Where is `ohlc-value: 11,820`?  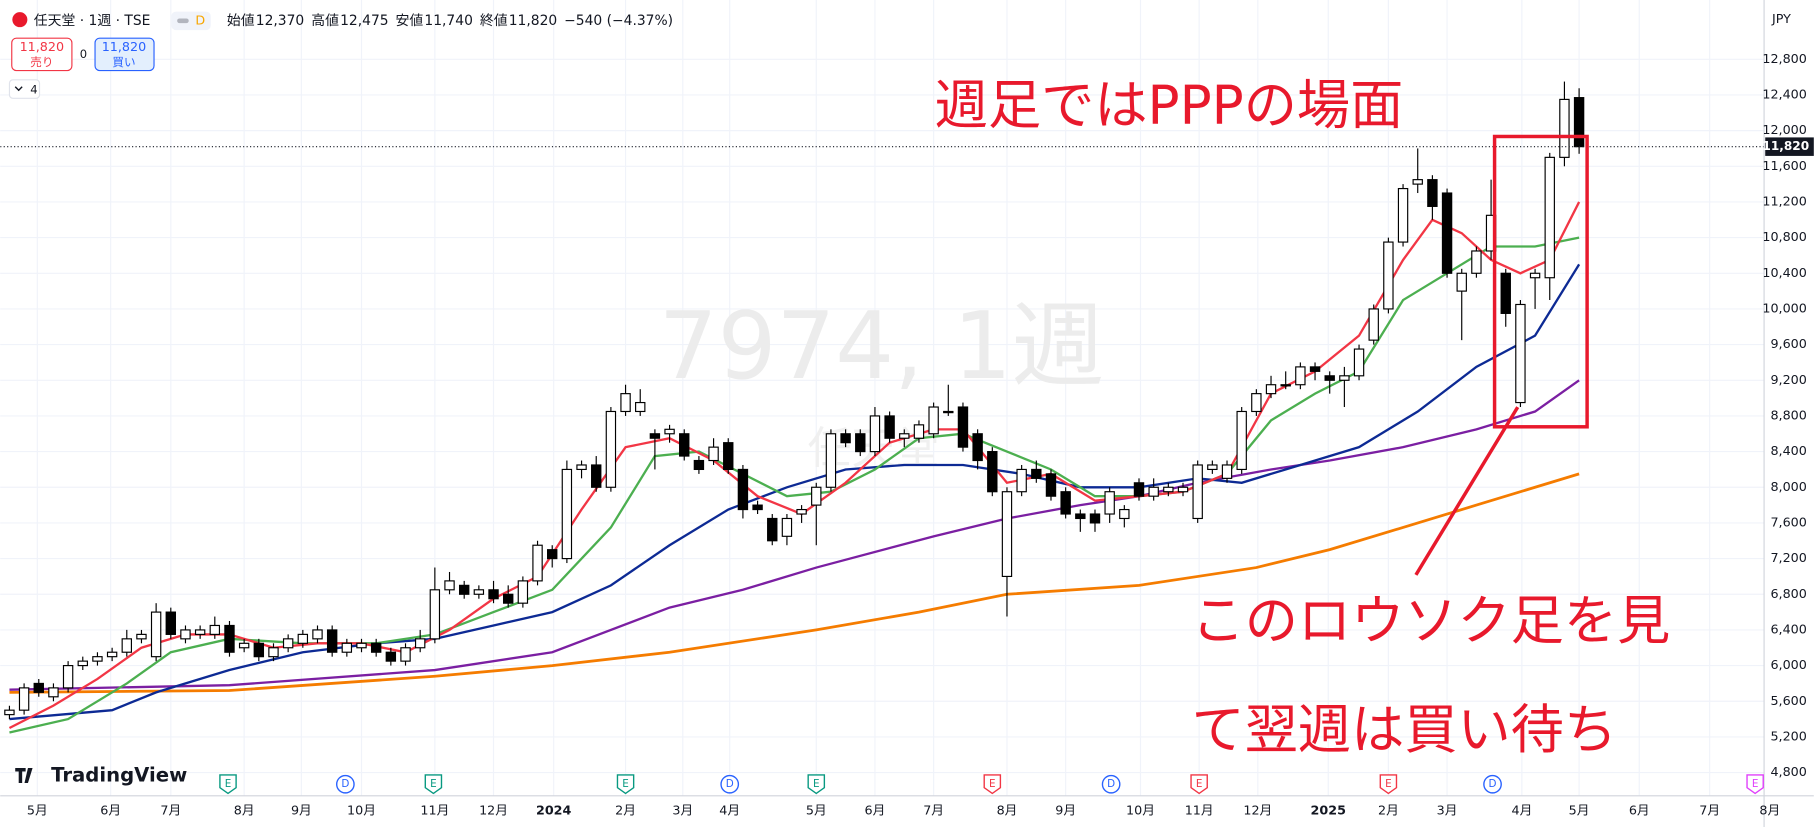
ohlc-value: 11,820 is located at coordinates (533, 21).